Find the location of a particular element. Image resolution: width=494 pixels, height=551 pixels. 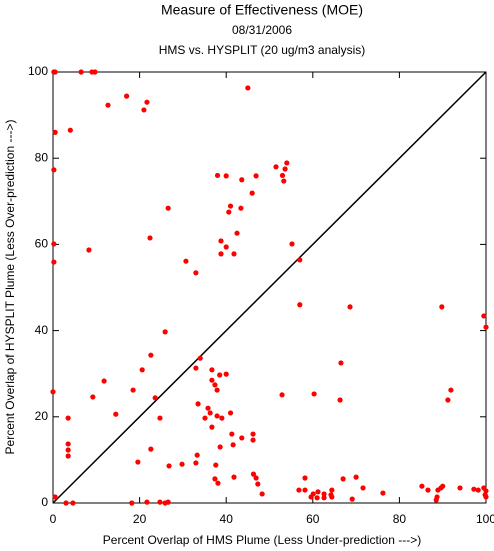

x-tick-label: 100 is located at coordinates (485, 519).